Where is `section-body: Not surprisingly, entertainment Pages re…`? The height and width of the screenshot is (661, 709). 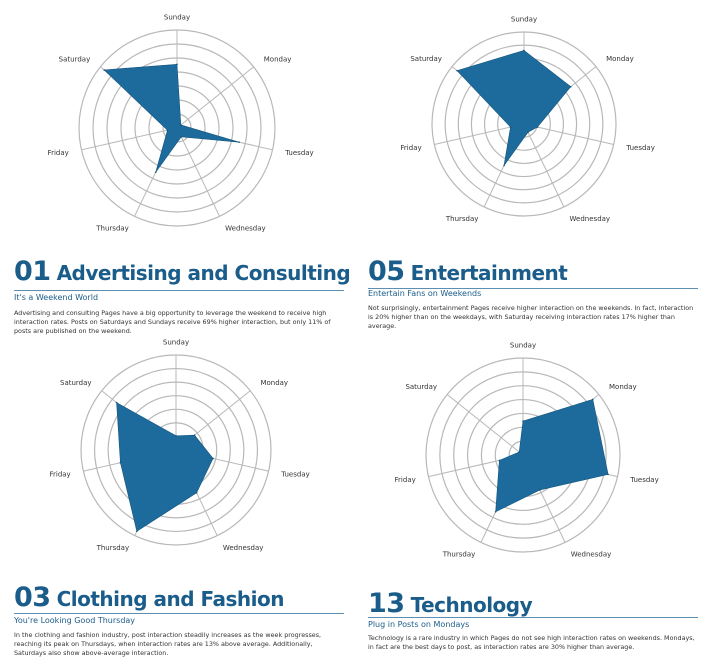
section-body: Not surprisingly, entertainment Pages re… is located at coordinates (531, 317).